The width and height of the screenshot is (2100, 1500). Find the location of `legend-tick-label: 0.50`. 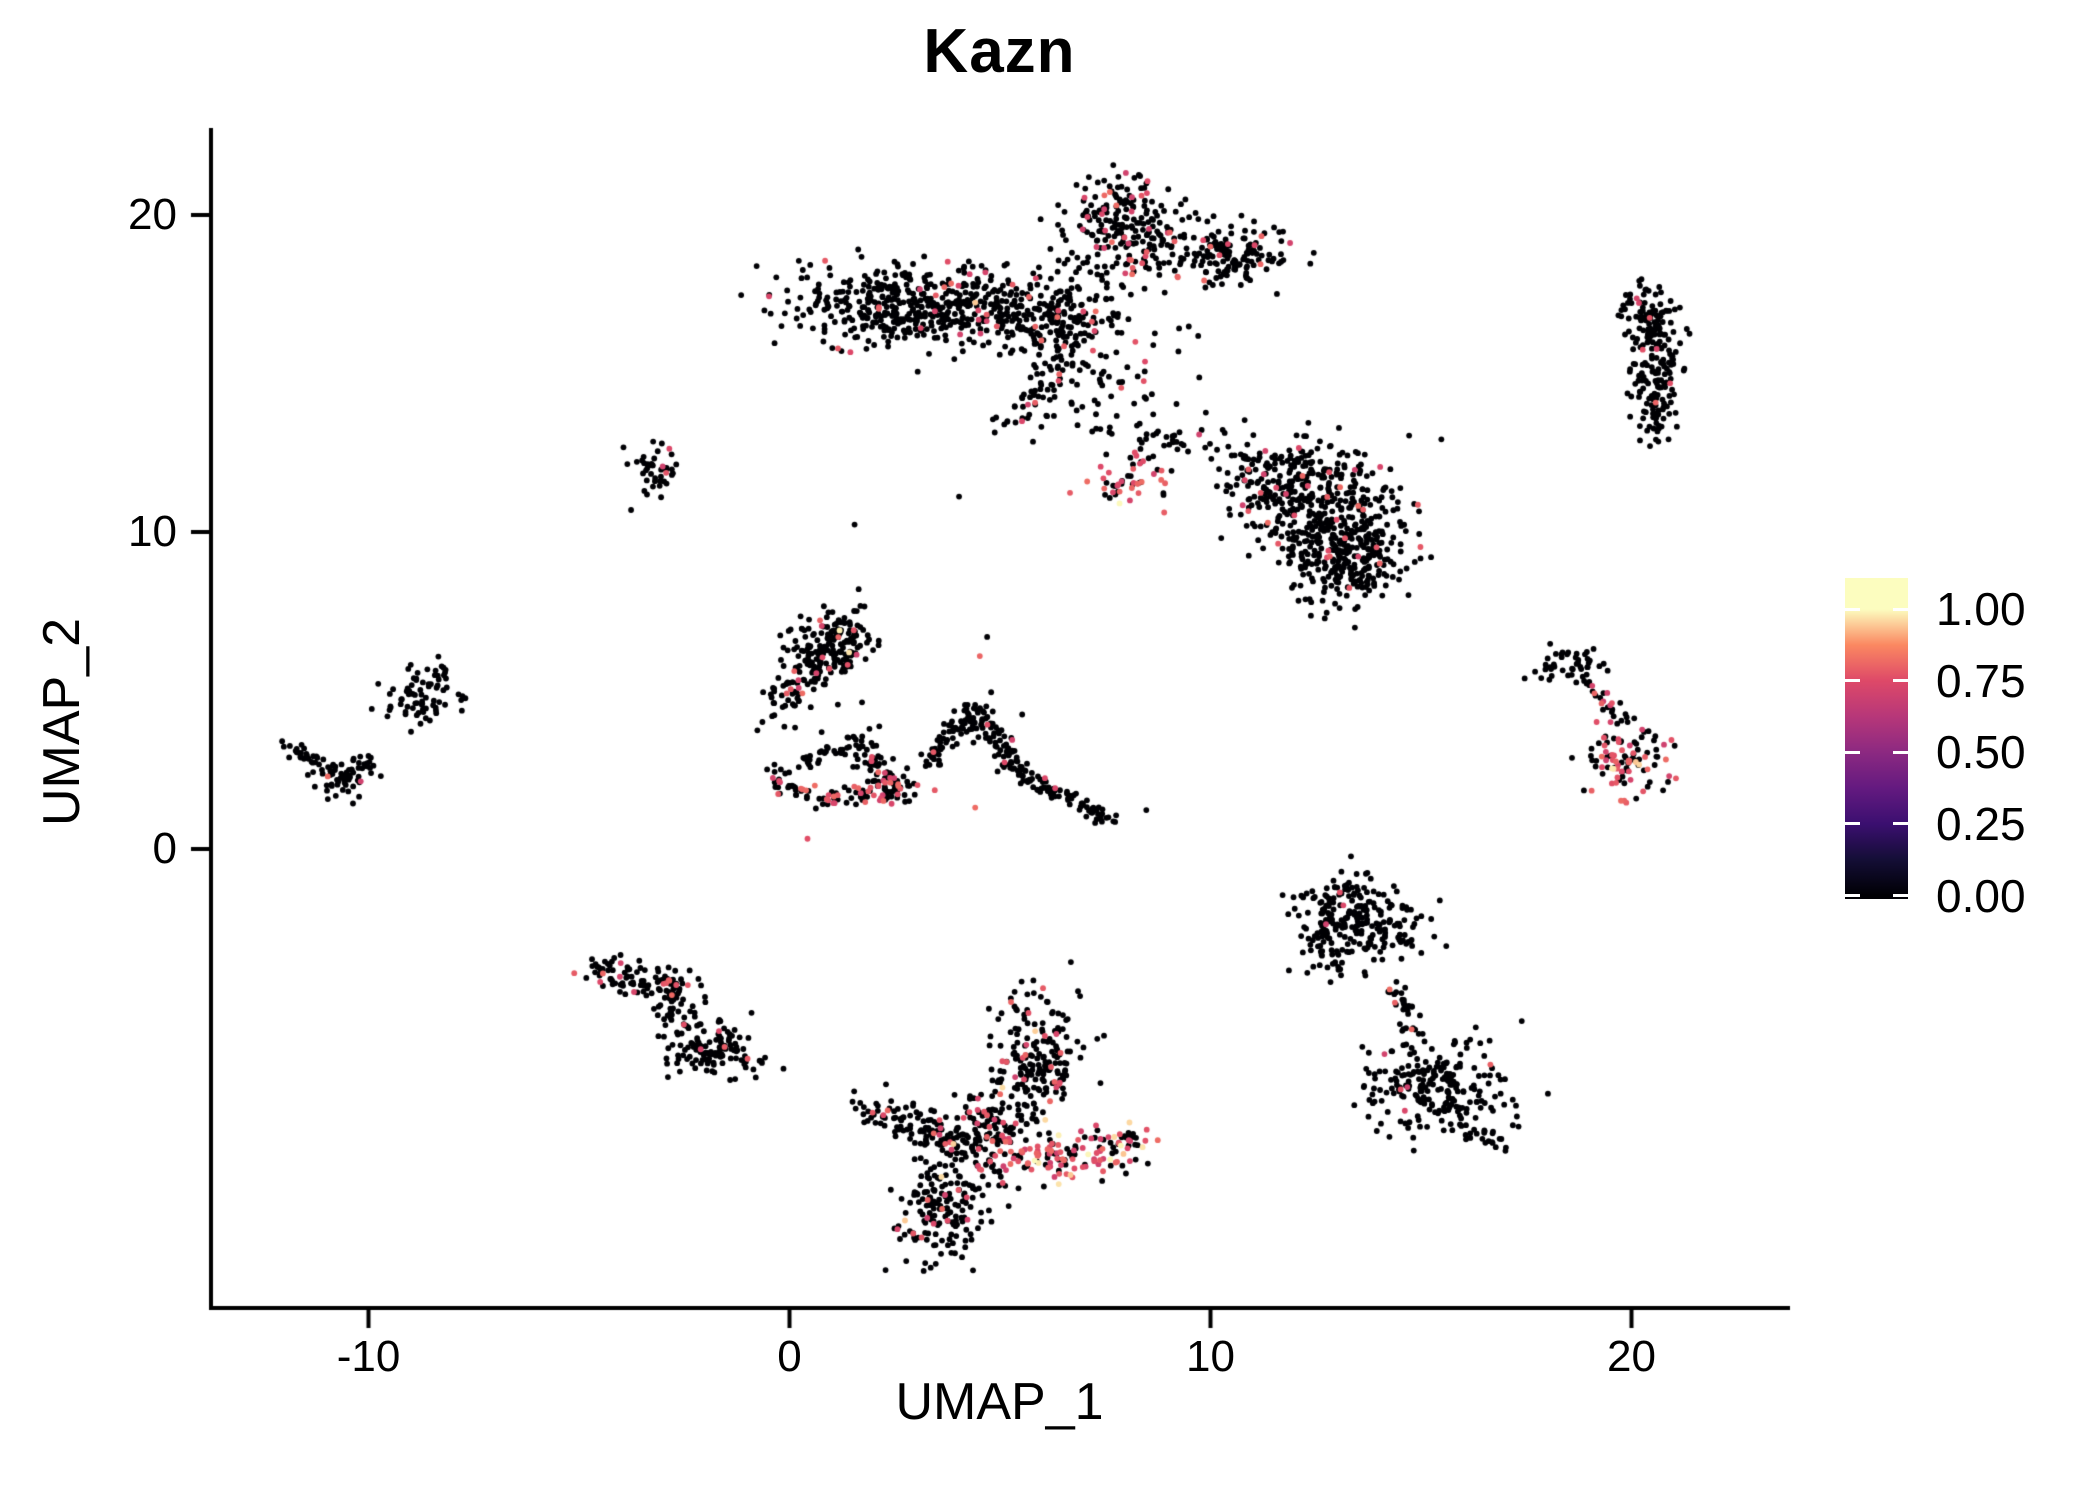

legend-tick-label: 0.50 is located at coordinates (1981, 752).